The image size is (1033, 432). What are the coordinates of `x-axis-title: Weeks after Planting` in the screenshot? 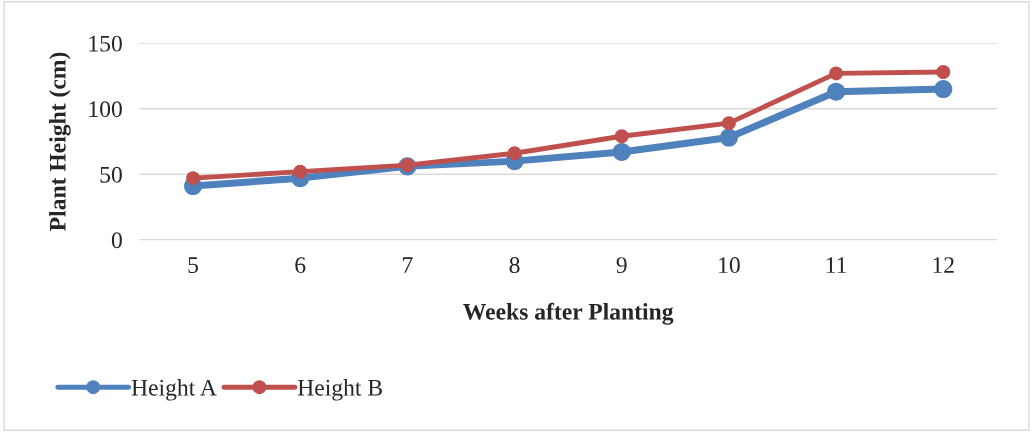 It's located at (568, 313).